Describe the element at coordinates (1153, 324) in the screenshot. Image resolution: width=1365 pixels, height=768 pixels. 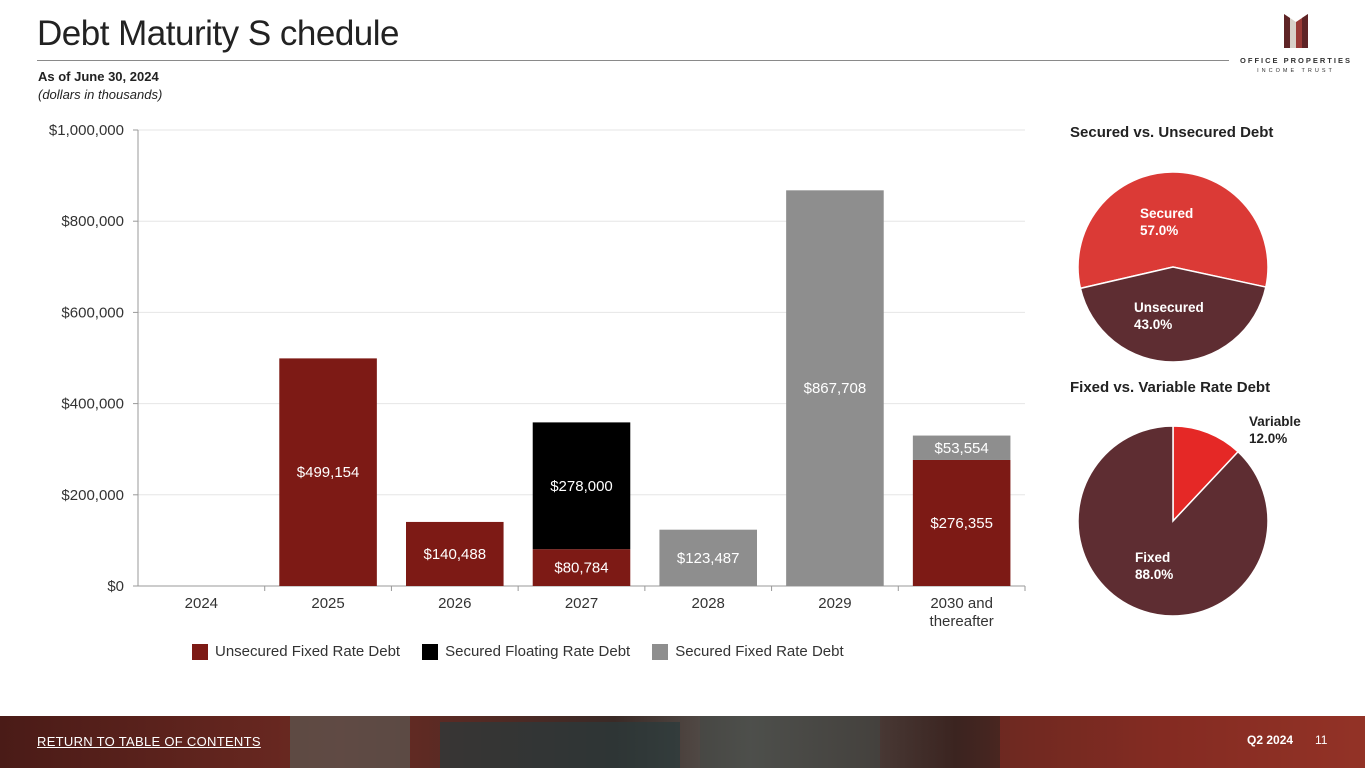
I see `pie-slice-value: 43.0%` at that location.